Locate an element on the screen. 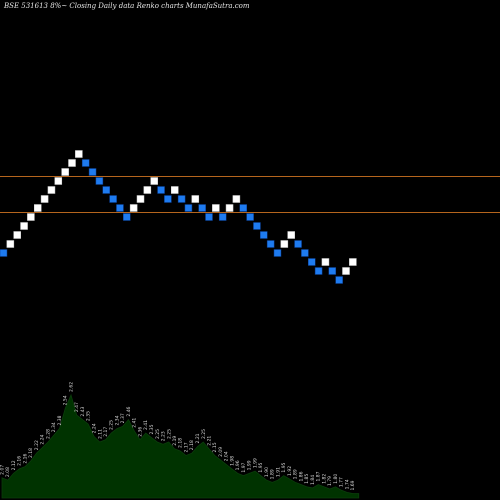  volume-label: 2.34 is located at coordinates (54, 427).